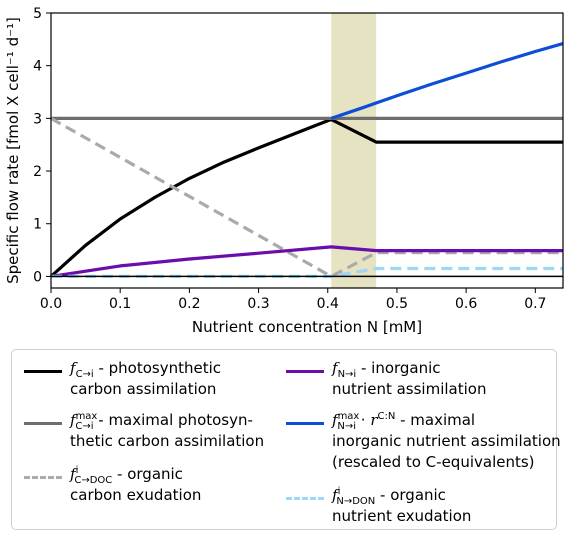 This screenshot has height=537, width=570. What do you see at coordinates (447, 81) in the screenshot?
I see `series-line-inorg_max` at bounding box center [447, 81].